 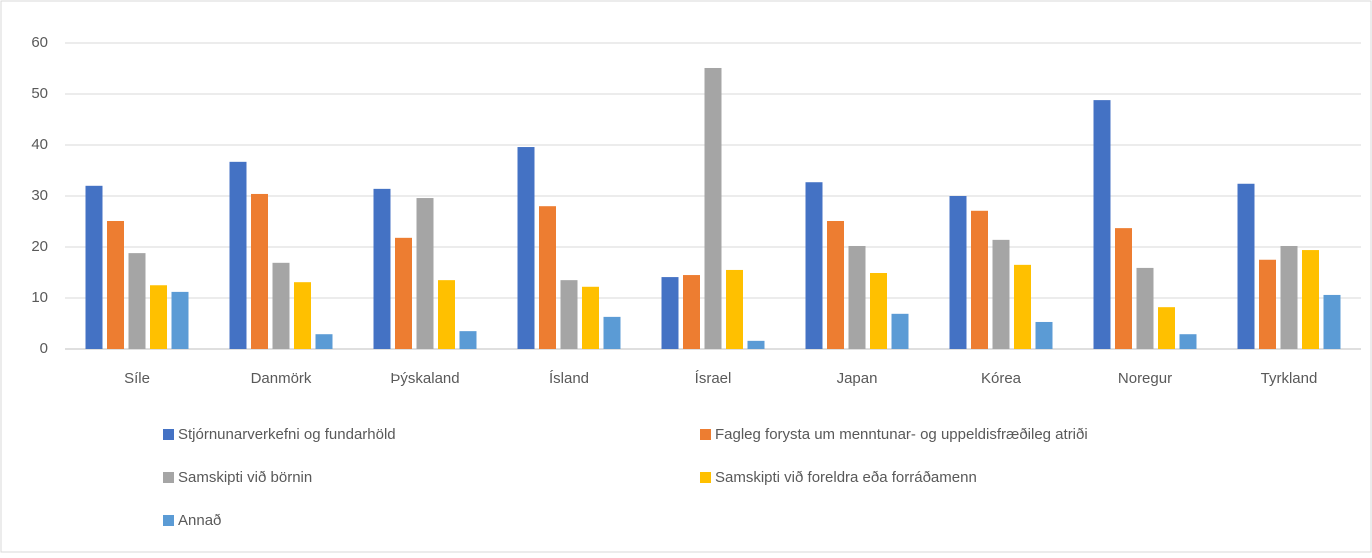 I want to click on x-tick-label: Síle, so click(x=137, y=378).